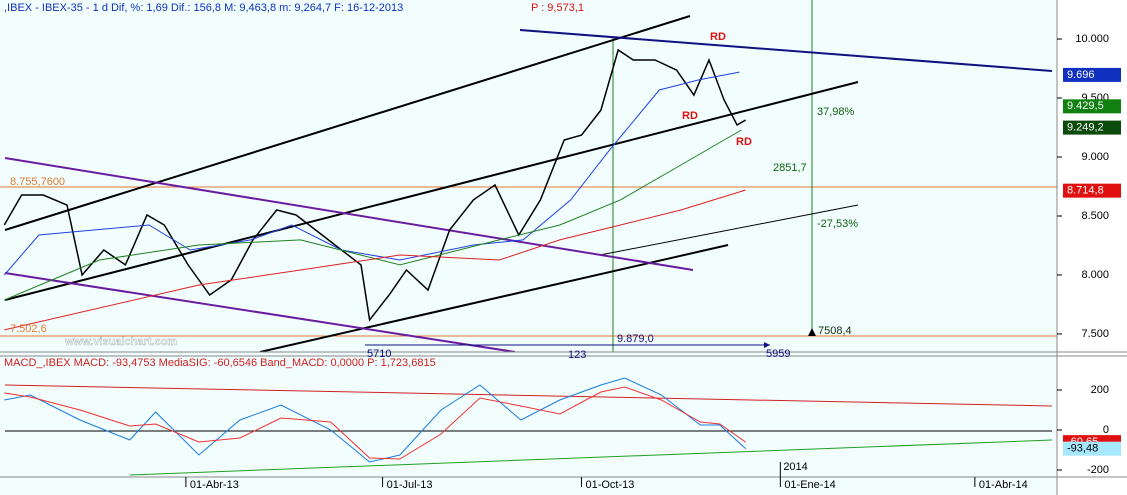 The image size is (1127, 495). Describe the element at coordinates (786, 50) in the screenshot. I see `resistance-line` at that location.